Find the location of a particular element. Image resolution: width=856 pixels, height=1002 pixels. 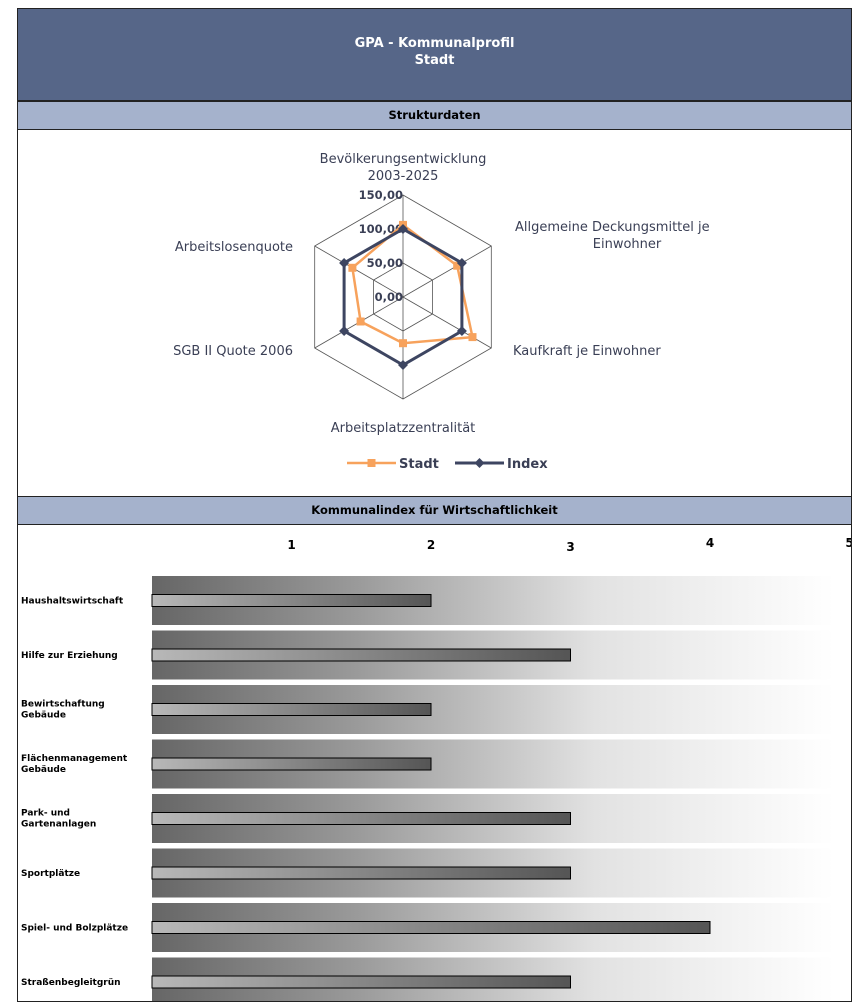

section-title-kommunalindex: Kommunalindex für Wirtschaftlichkeit is located at coordinates (434, 510).